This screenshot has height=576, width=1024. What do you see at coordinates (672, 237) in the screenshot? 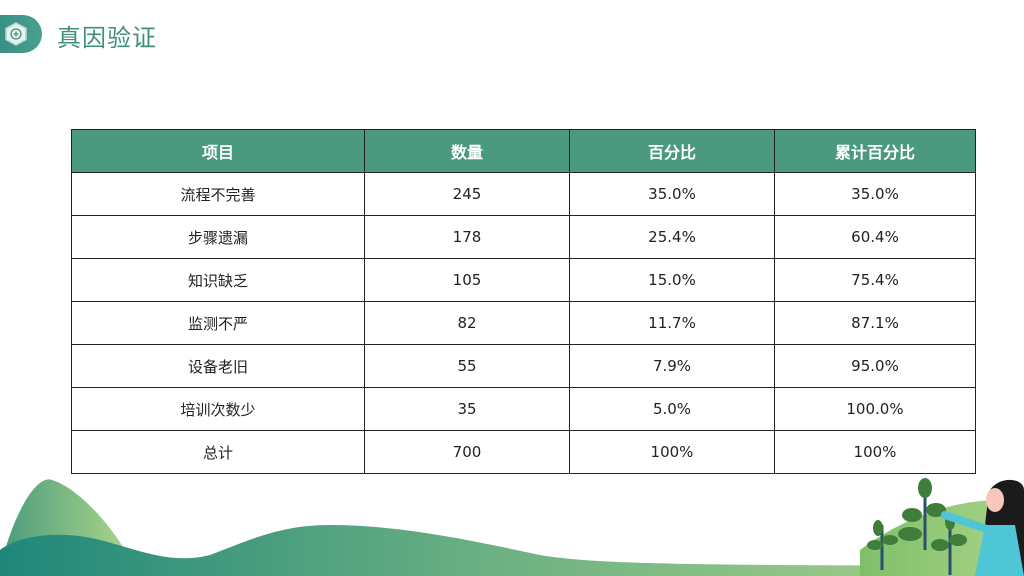
I see `table-cell: 25.4%` at bounding box center [672, 237].